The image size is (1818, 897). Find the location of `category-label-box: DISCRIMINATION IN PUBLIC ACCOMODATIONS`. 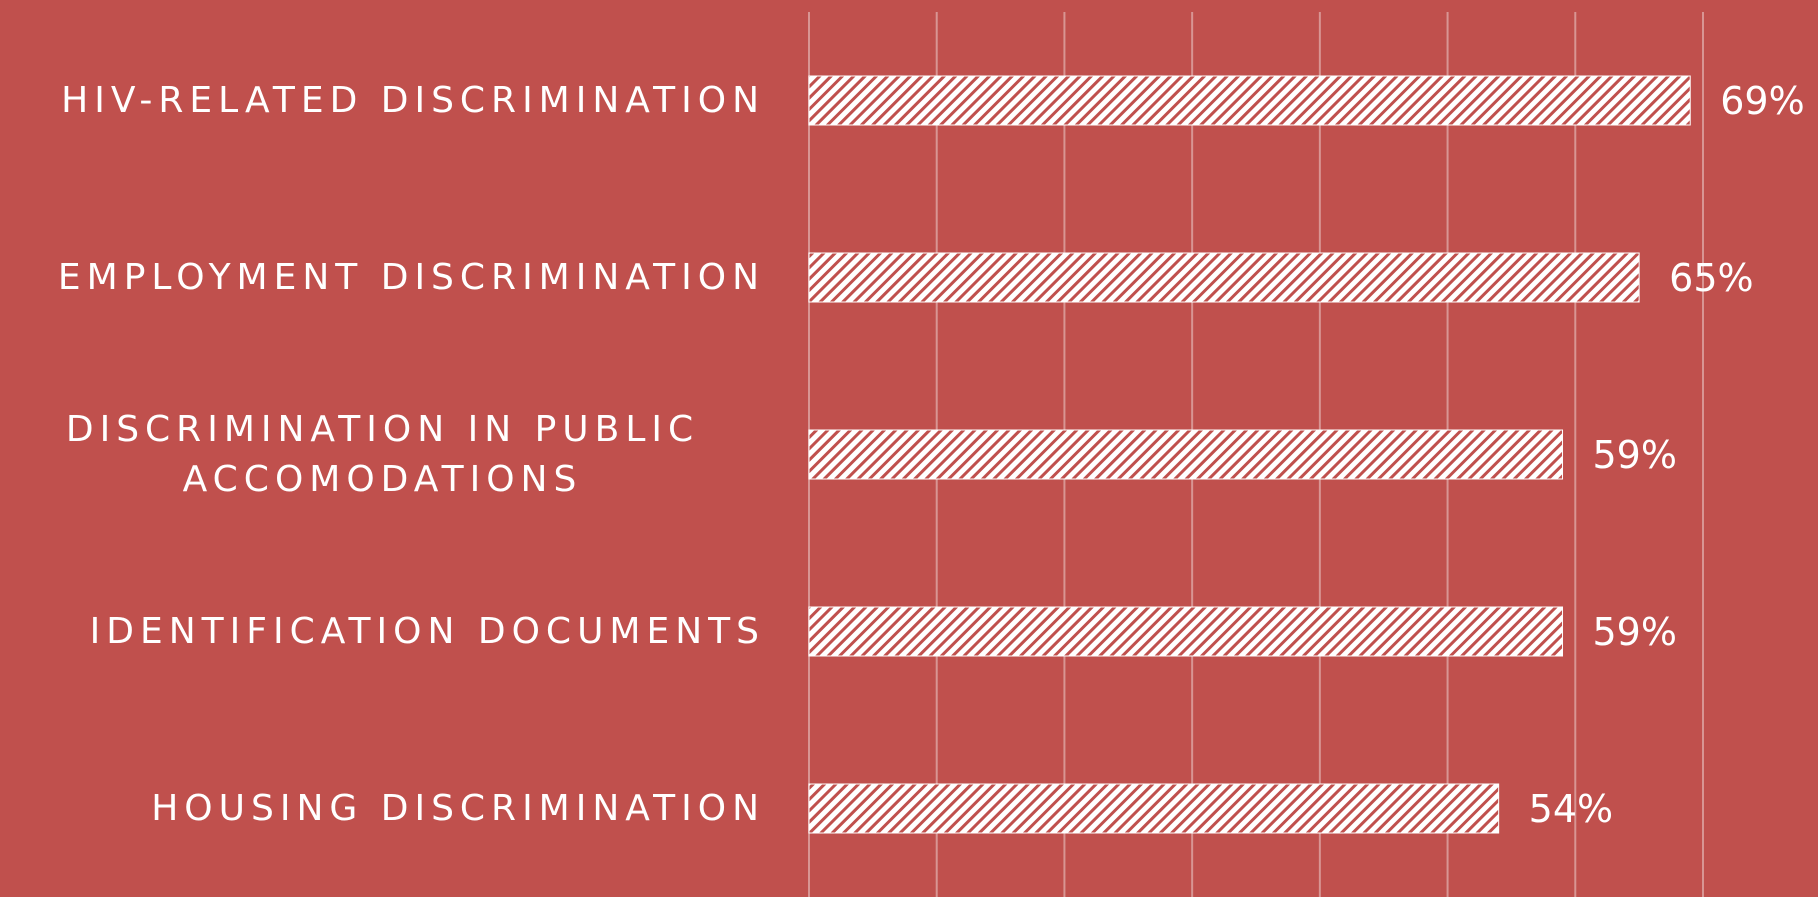

category-label-box: DISCRIMINATION IN PUBLIC ACCOMODATIONS is located at coordinates (382, 455).